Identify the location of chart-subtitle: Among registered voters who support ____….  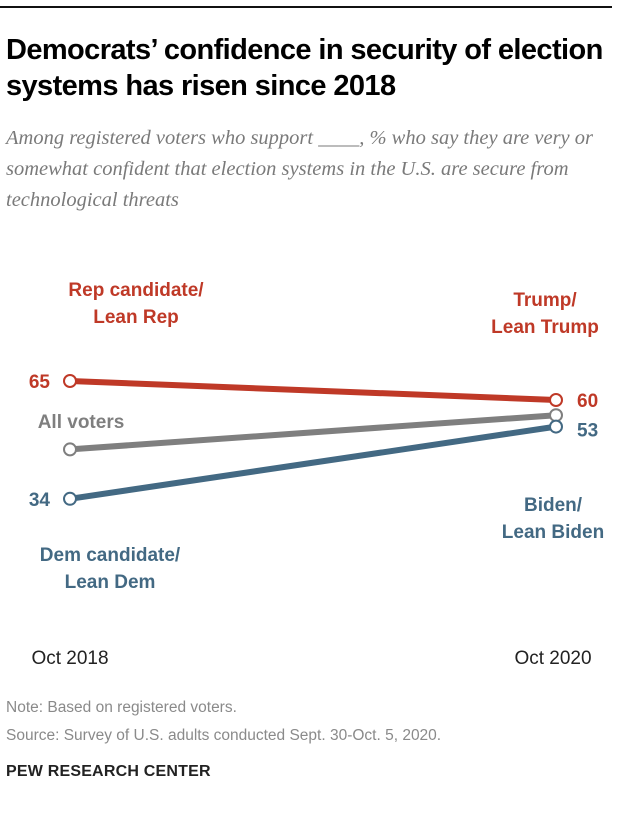
(300, 169).